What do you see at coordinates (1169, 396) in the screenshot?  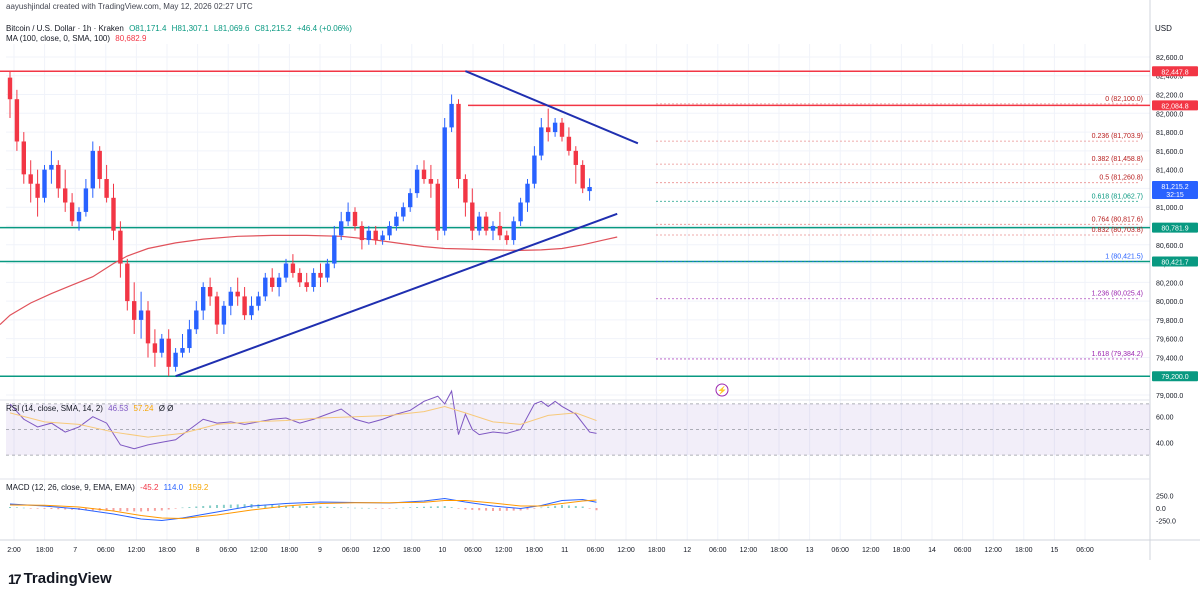 I see `price-tick-label: 79,000.0` at bounding box center [1169, 396].